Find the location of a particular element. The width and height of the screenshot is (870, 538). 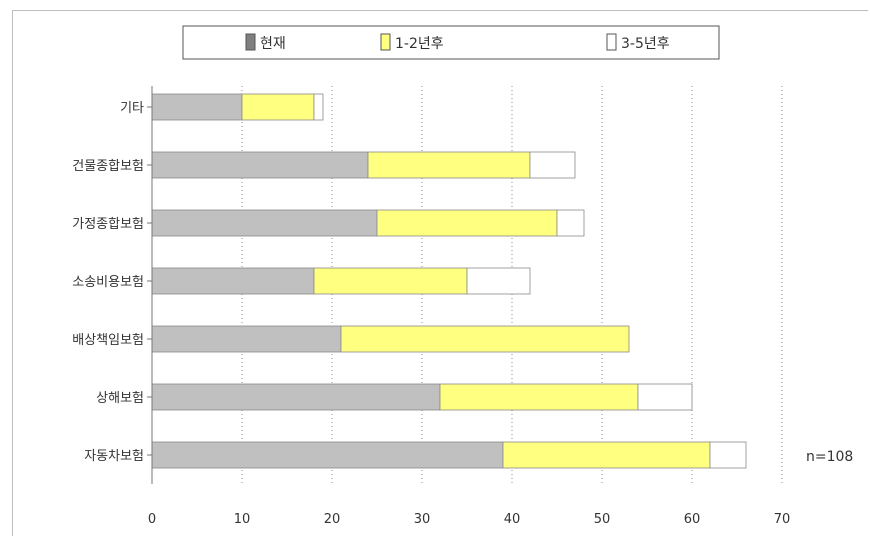

legend: 현재 1-2년후 3-5년후 is located at coordinates (451, 42).